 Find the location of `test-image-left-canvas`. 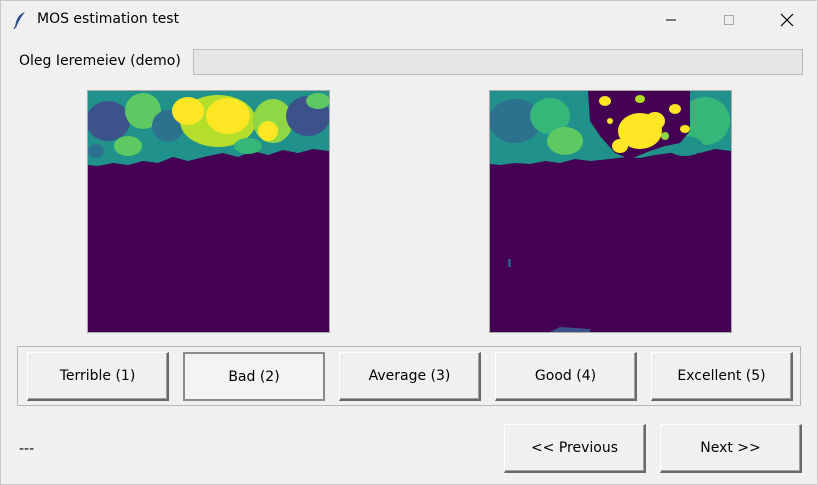

test-image-left-canvas is located at coordinates (208, 211).